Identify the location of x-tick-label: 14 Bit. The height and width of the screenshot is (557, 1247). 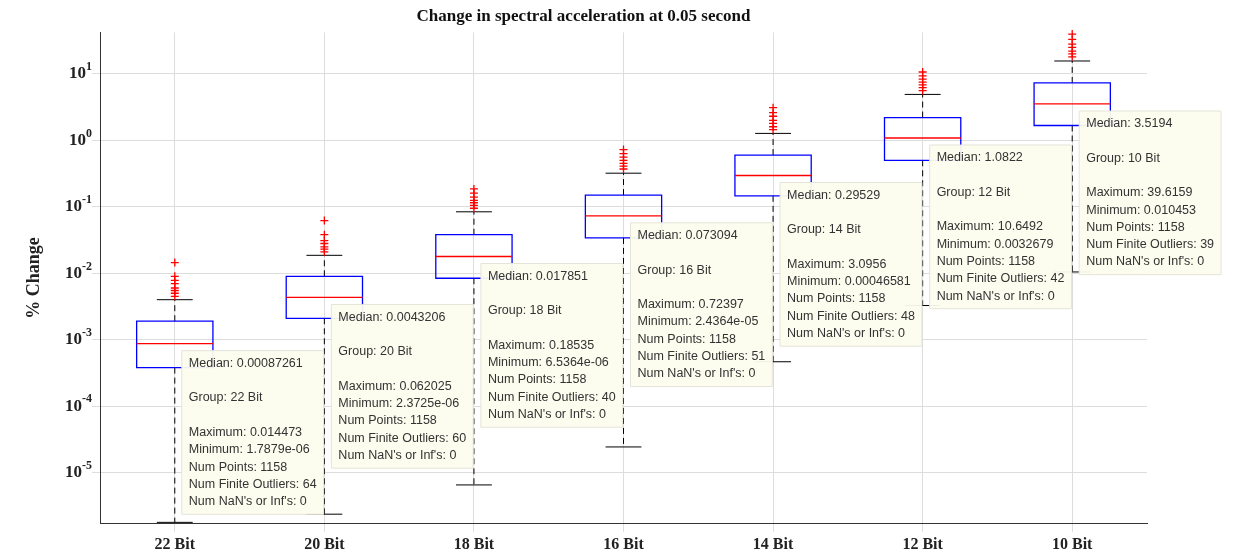
(773, 543).